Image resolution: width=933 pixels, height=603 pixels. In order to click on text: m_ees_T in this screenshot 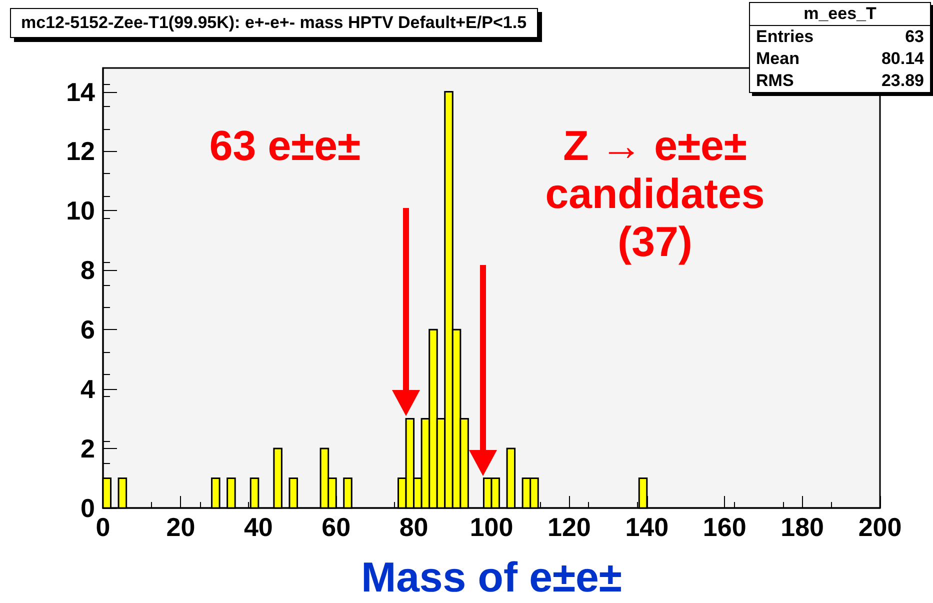, I will do `click(840, 14)`.